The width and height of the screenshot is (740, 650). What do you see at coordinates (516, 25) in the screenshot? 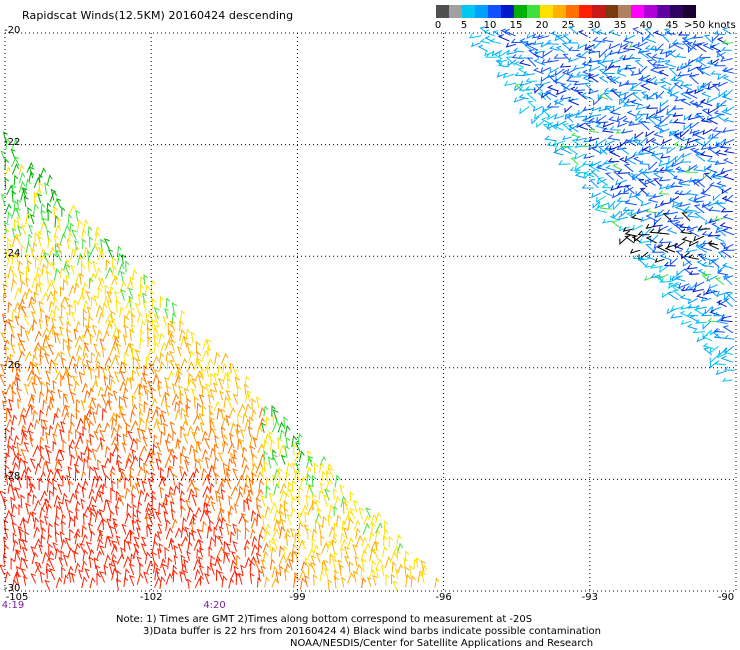
I see `colorbar-label: 15` at bounding box center [516, 25].